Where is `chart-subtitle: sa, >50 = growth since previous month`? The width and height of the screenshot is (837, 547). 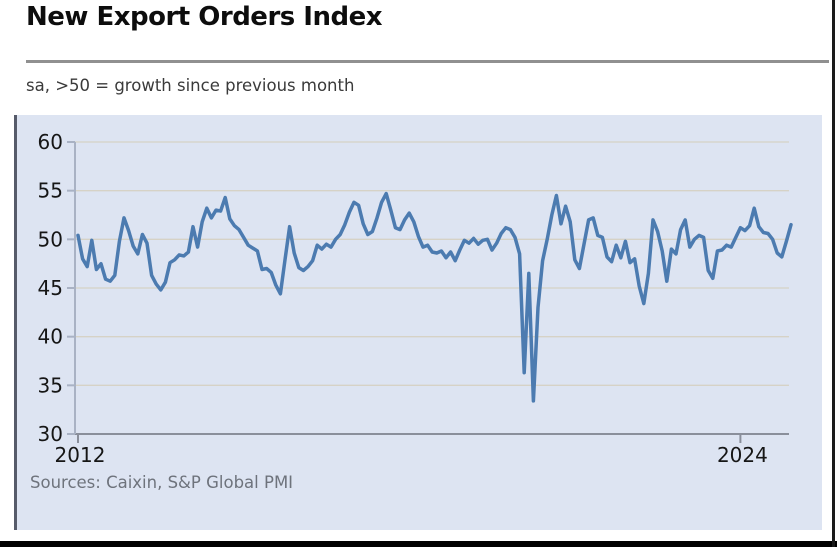
chart-subtitle: sa, >50 = growth since previous month is located at coordinates (190, 85).